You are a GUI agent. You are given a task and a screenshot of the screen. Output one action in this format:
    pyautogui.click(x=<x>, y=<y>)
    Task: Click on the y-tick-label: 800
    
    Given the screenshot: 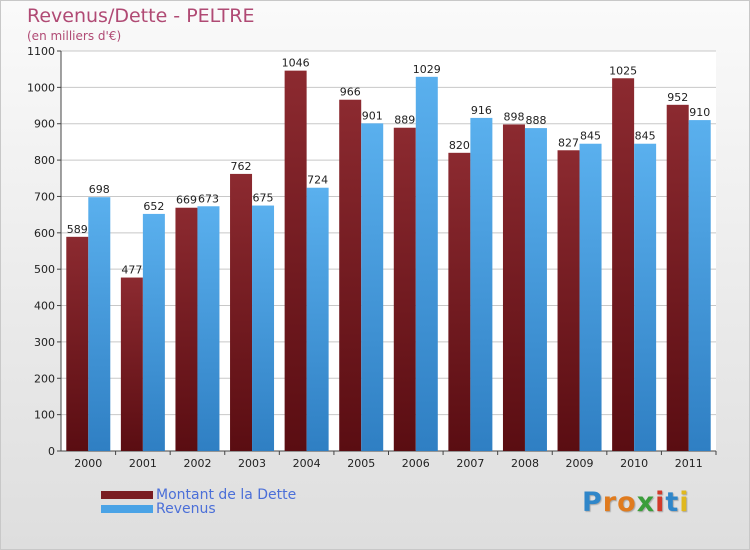 What is the action you would take?
    pyautogui.click(x=44, y=160)
    